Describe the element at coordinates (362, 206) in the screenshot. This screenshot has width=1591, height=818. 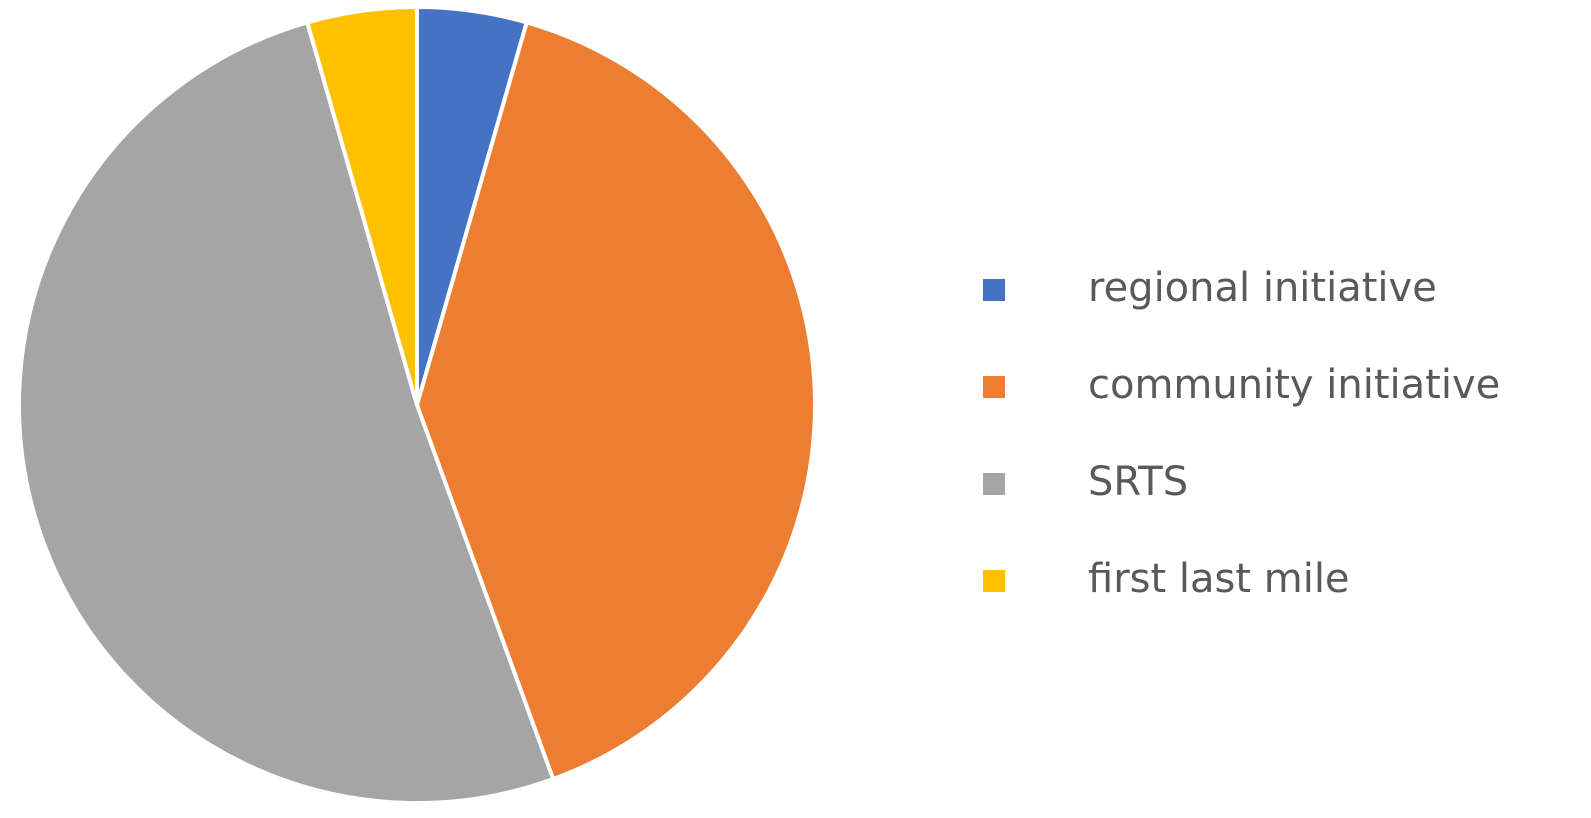
I see `pie-slice` at that location.